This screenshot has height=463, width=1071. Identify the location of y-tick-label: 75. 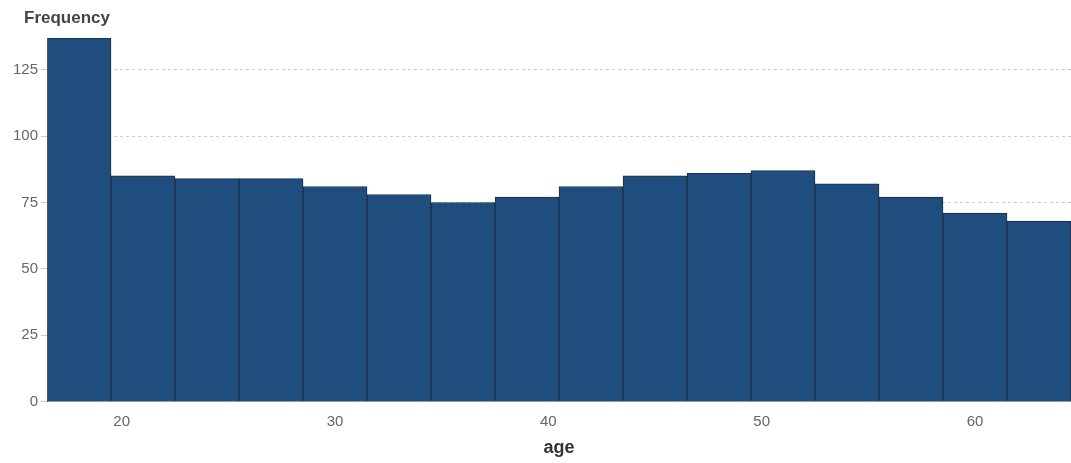
(30, 201).